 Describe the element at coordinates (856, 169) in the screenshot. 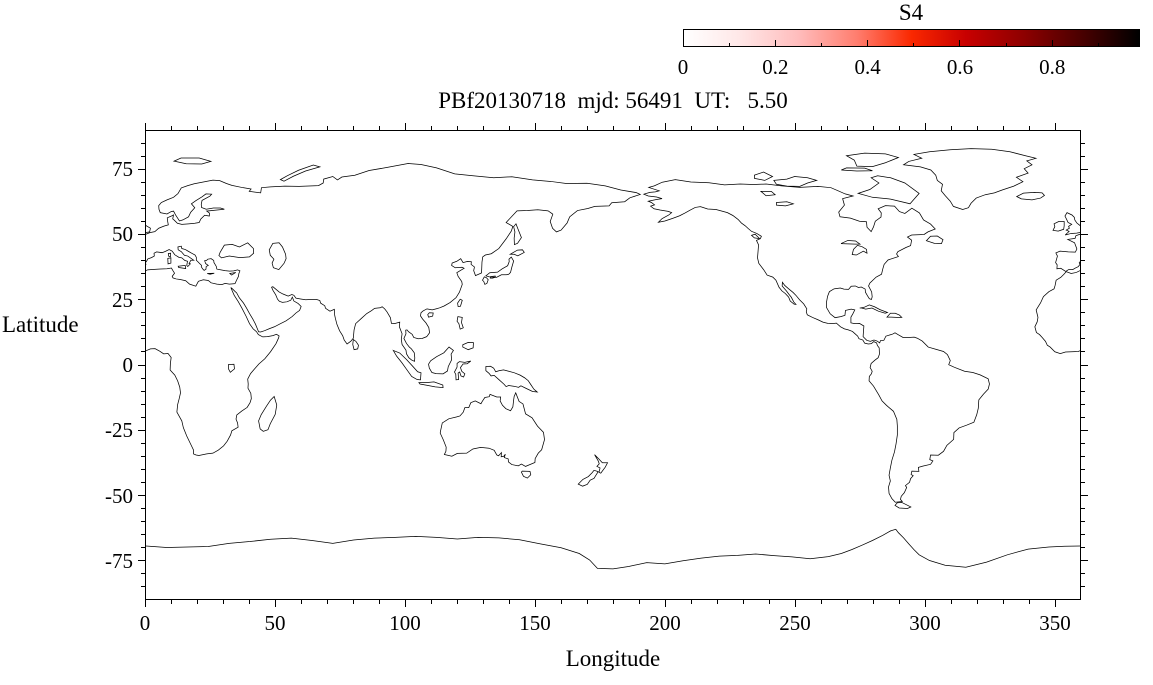

I see `coastline-devon-island` at that location.